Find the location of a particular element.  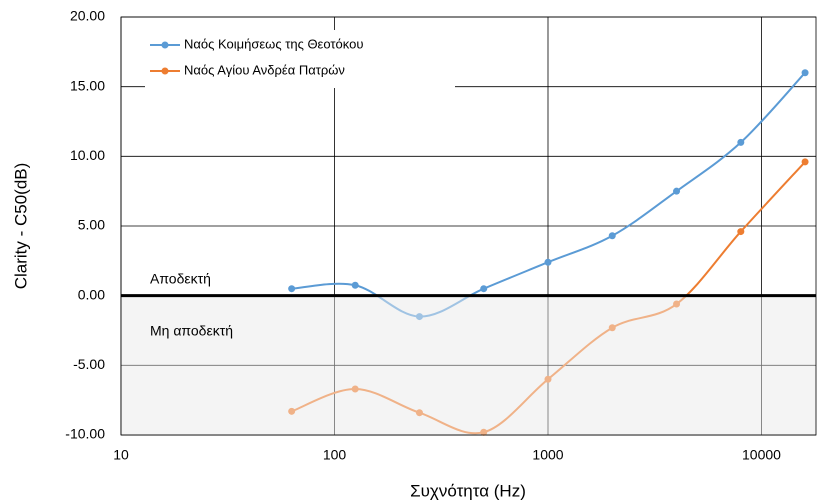

legend-label: Ναός Κοιμήσεως της Θεοτόκου is located at coordinates (273, 43).